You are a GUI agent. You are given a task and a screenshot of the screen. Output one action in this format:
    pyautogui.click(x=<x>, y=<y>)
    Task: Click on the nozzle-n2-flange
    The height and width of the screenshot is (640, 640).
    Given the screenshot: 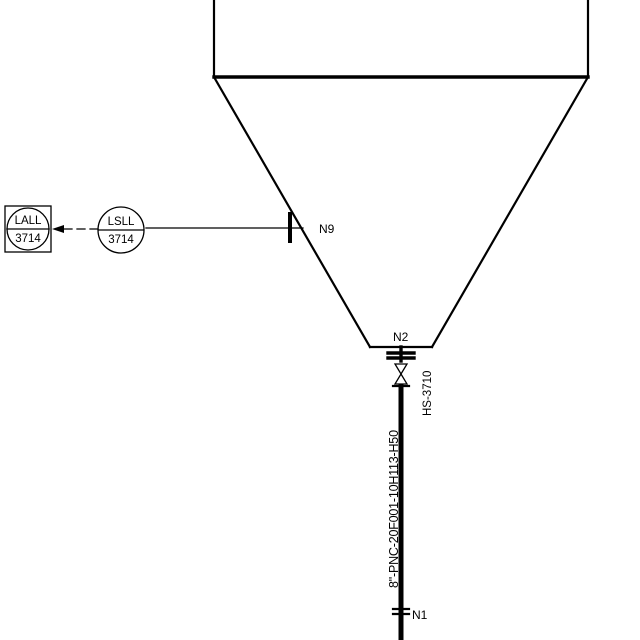 What is the action you would take?
    pyautogui.click(x=401, y=354)
    